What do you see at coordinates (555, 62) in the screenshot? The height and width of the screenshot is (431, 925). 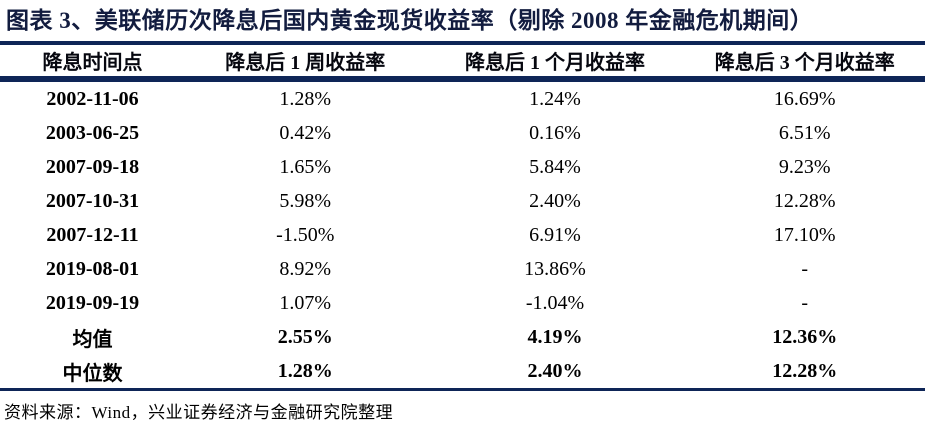 I see `col-header-1-month-return: 降息后 1 个月收益率` at bounding box center [555, 62].